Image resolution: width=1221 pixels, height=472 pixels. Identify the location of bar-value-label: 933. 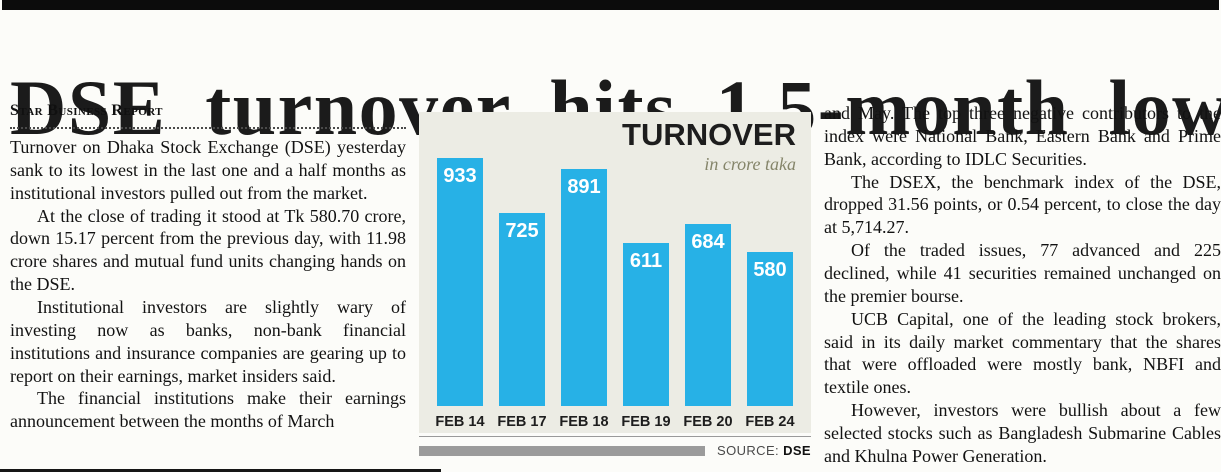
(460, 176).